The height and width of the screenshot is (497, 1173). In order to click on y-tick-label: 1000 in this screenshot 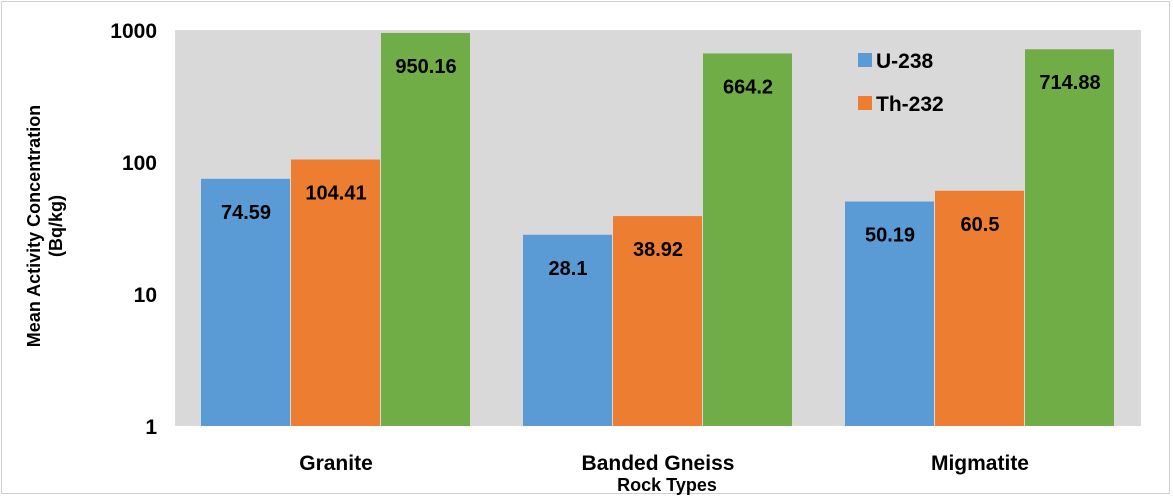, I will do `click(133, 31)`.